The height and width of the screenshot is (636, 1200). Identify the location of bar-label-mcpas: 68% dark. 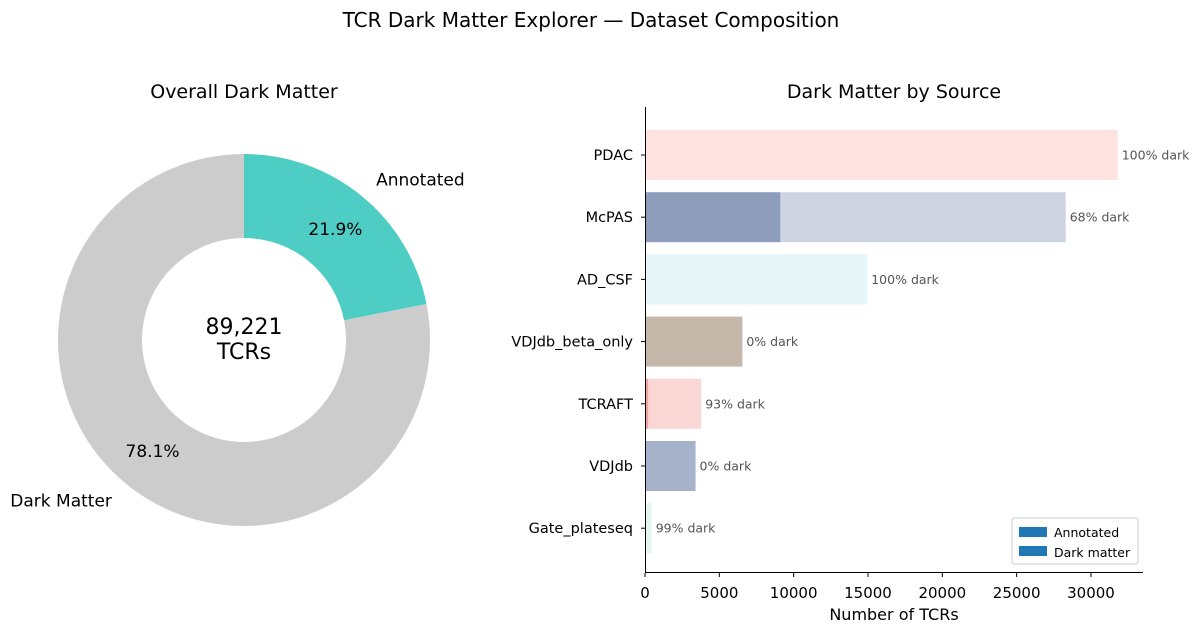
(1100, 217).